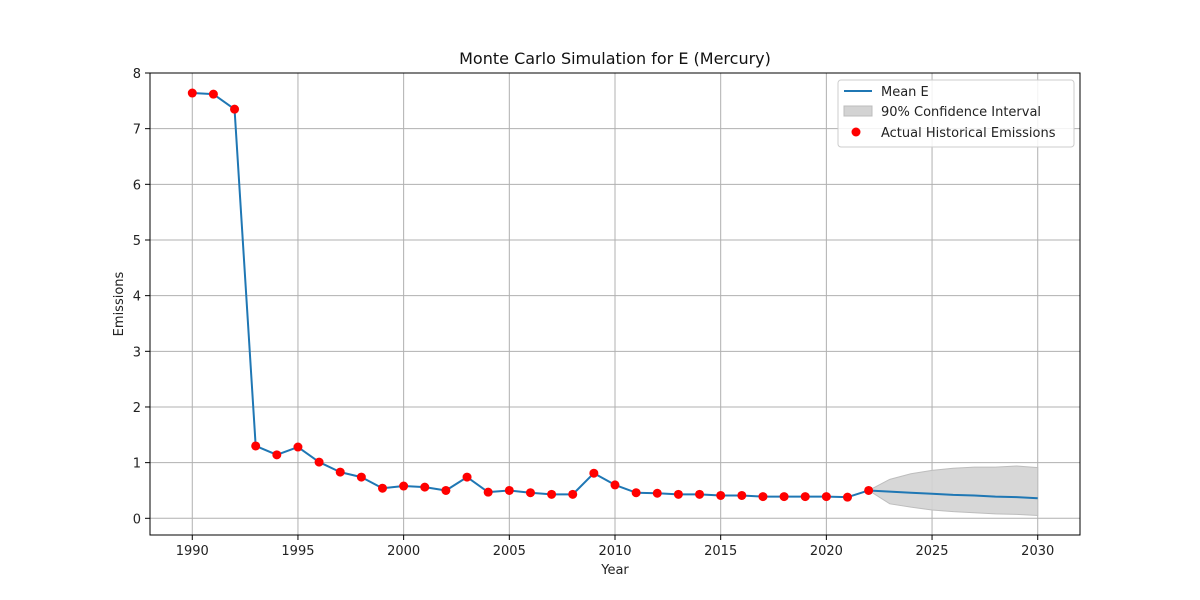 The image size is (1200, 600). Describe the element at coordinates (968, 133) in the screenshot. I see `legend-label-historical: Actual Historical Emissions` at that location.